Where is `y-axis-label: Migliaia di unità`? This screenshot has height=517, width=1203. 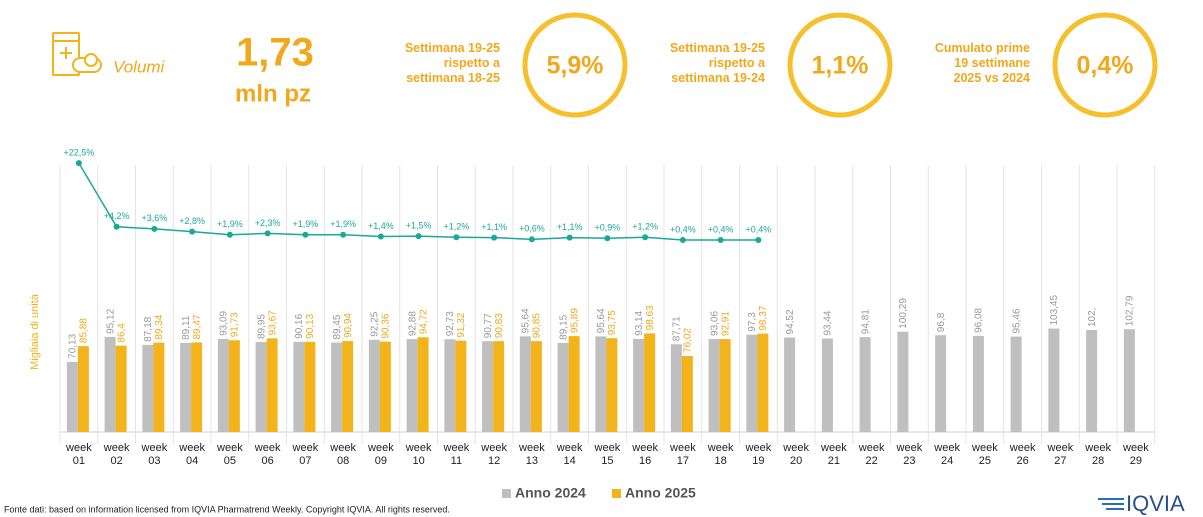 y-axis-label: Migliaia di unità is located at coordinates (35, 331).